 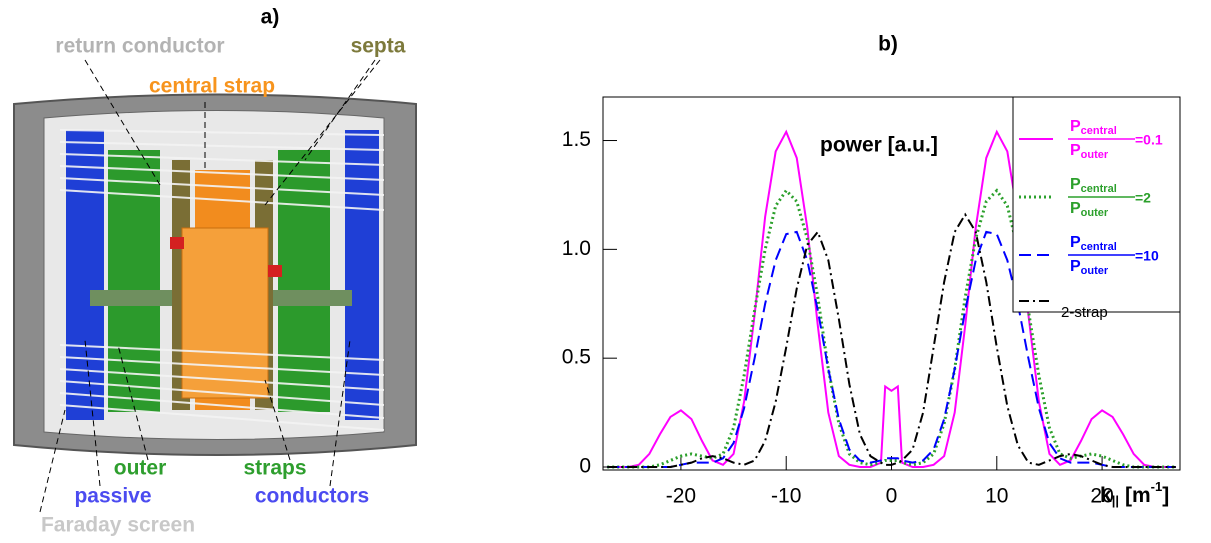 I want to click on legend-label: =0.1, so click(x=1149, y=140).